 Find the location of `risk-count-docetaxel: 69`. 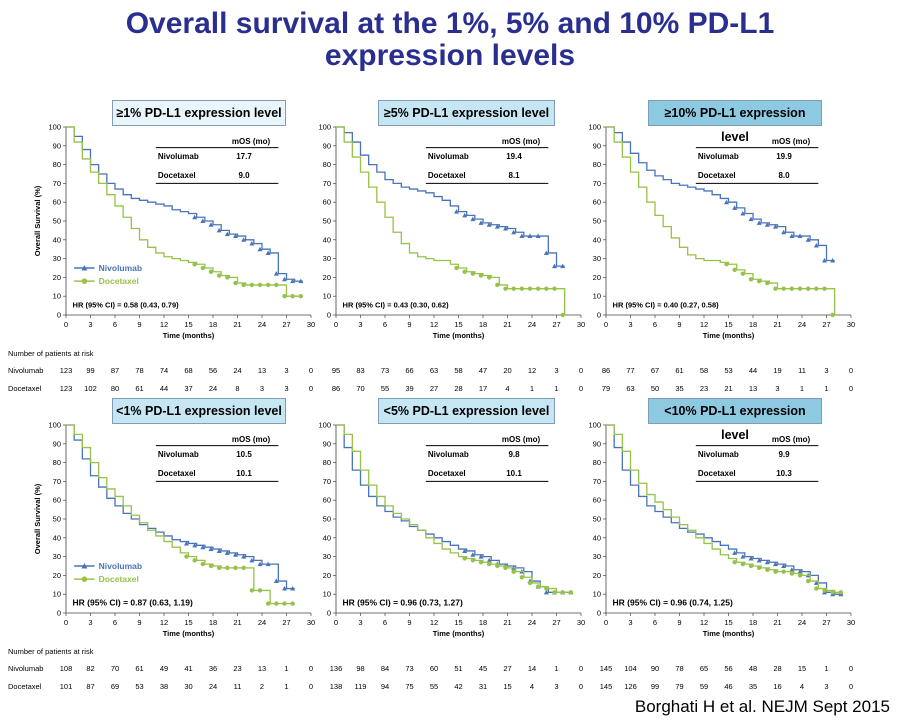

risk-count-docetaxel: 69 is located at coordinates (115, 686).